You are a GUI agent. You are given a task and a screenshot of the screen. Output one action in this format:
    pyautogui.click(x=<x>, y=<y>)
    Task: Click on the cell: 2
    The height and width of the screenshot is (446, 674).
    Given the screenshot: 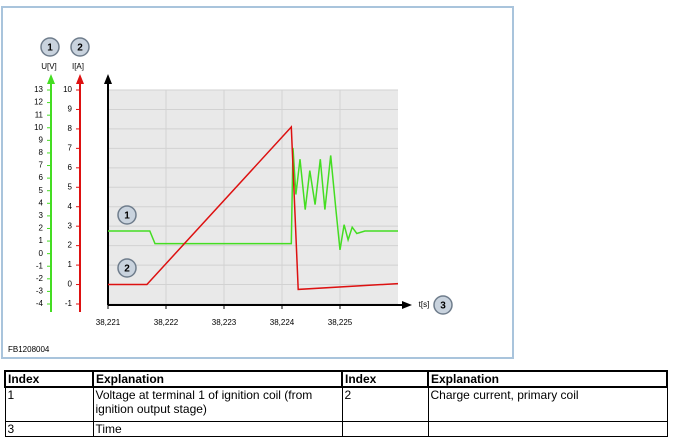 What is the action you would take?
    pyautogui.click(x=385, y=404)
    